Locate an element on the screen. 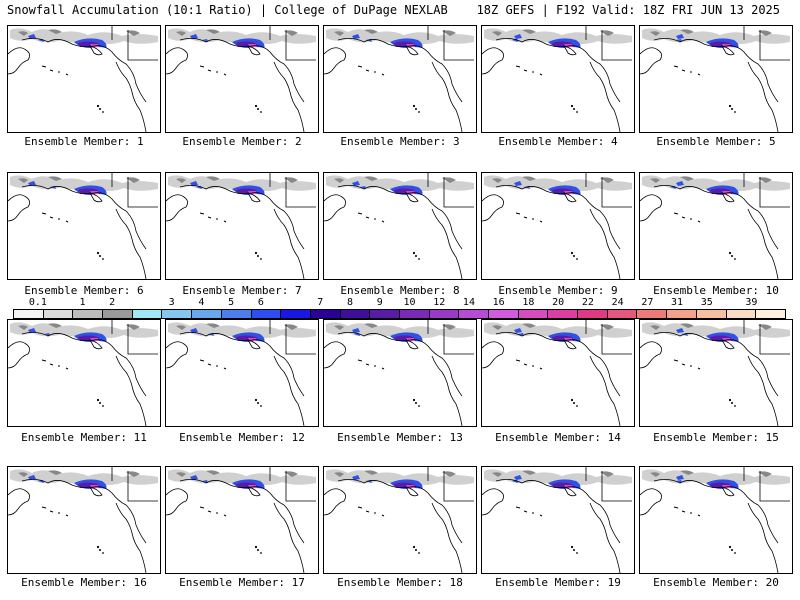  panel-label: Ensemble Member: 1 is located at coordinates (84, 141).